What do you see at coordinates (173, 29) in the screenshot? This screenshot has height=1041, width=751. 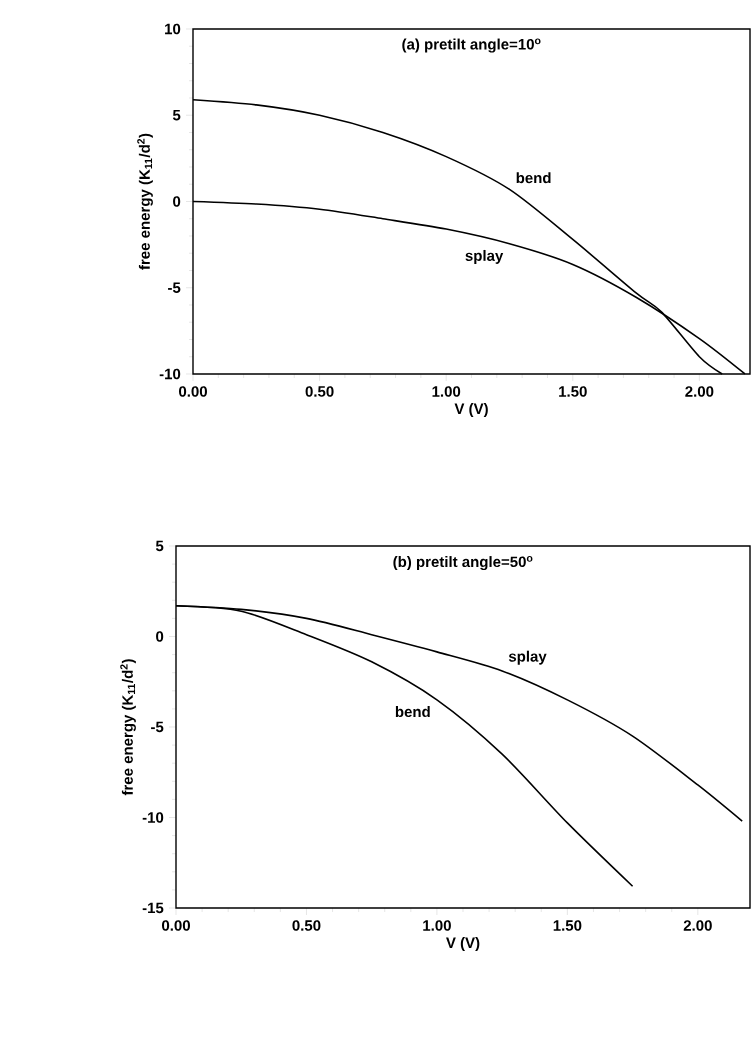 I see `y-tick-label: 10` at bounding box center [173, 29].